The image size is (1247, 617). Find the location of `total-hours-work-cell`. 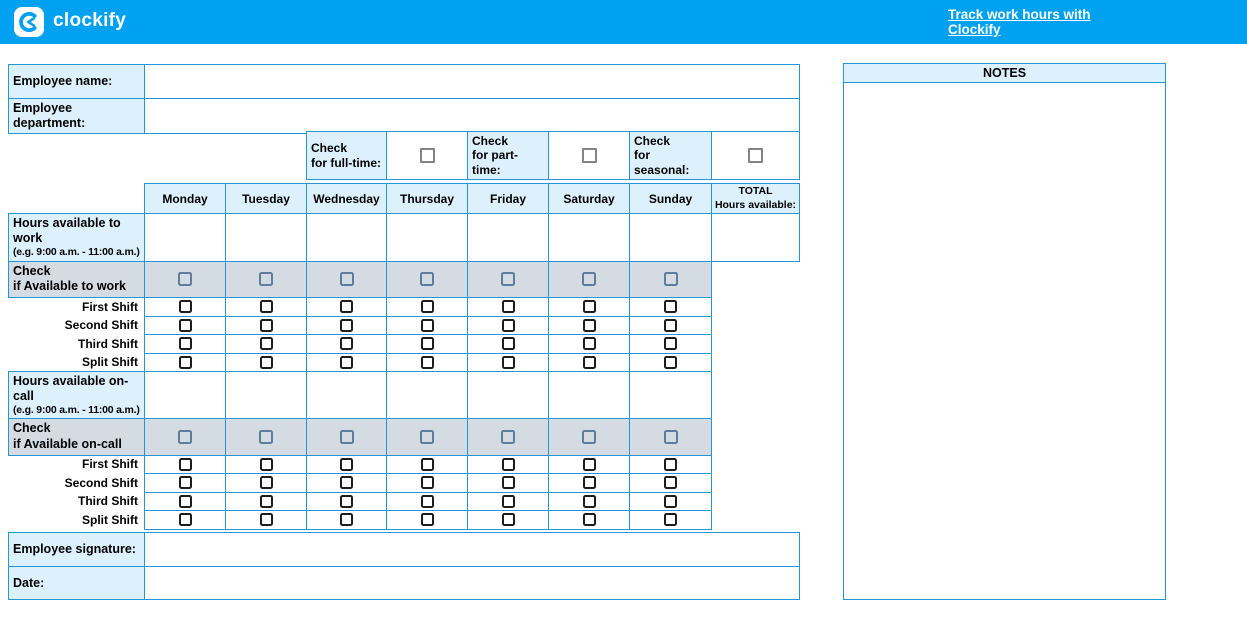

total-hours-work-cell is located at coordinates (755, 237).